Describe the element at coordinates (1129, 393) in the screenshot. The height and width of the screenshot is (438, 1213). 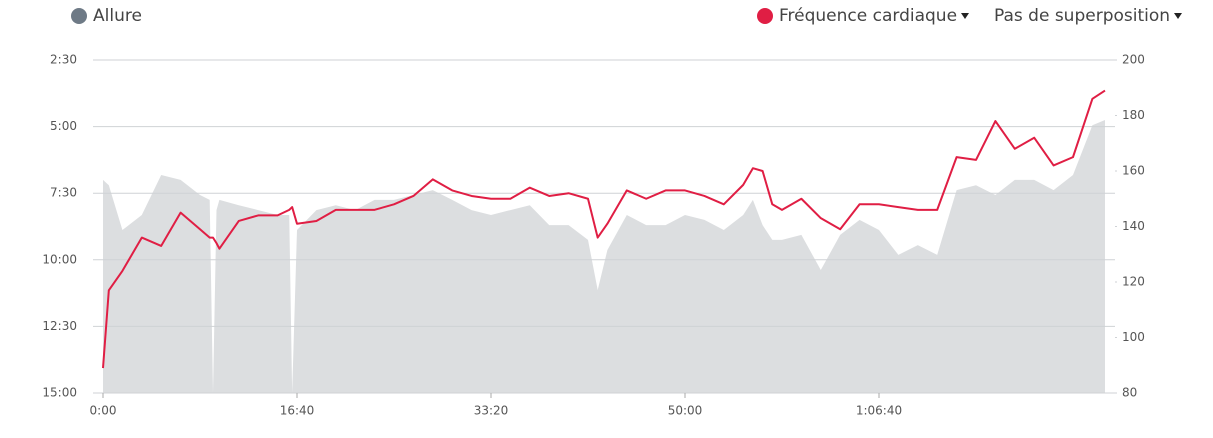
I see `y2-tick-label: 80` at that location.